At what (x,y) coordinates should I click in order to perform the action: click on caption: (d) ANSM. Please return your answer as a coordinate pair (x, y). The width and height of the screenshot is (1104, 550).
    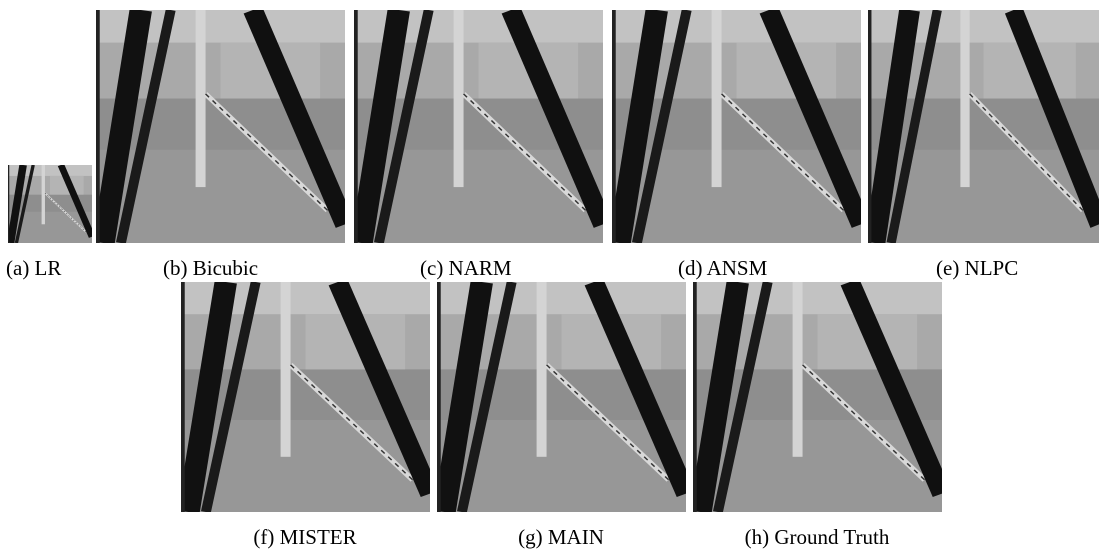
    Looking at the image, I should click on (723, 268).